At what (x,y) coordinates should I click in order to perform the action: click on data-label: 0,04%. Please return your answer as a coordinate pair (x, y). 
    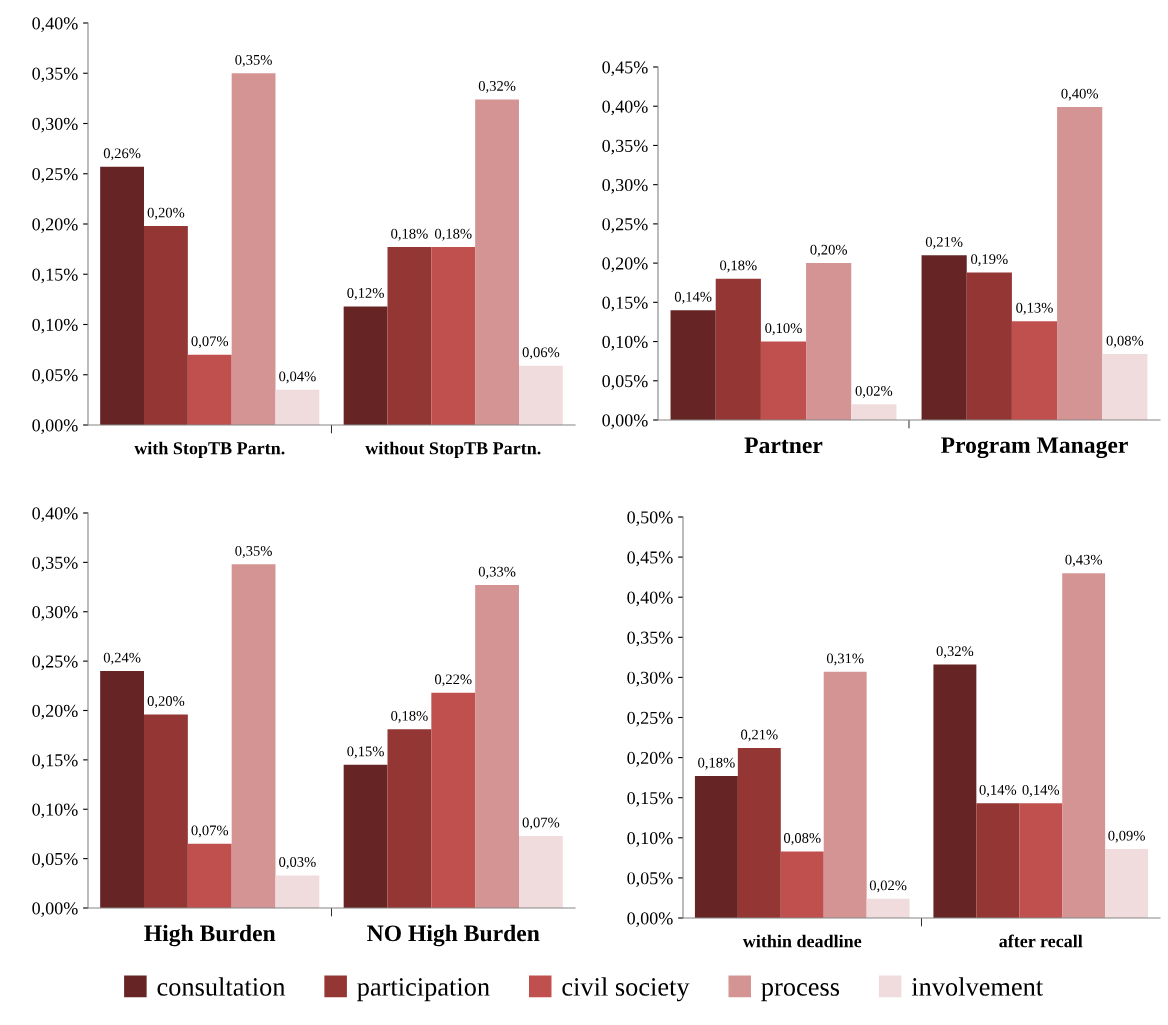
    Looking at the image, I should click on (297, 377).